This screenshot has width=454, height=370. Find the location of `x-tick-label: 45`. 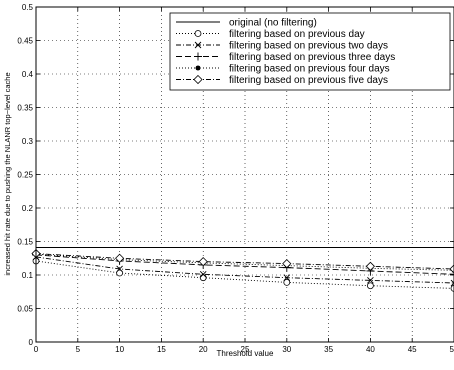

x-tick-label: 45 is located at coordinates (412, 349).